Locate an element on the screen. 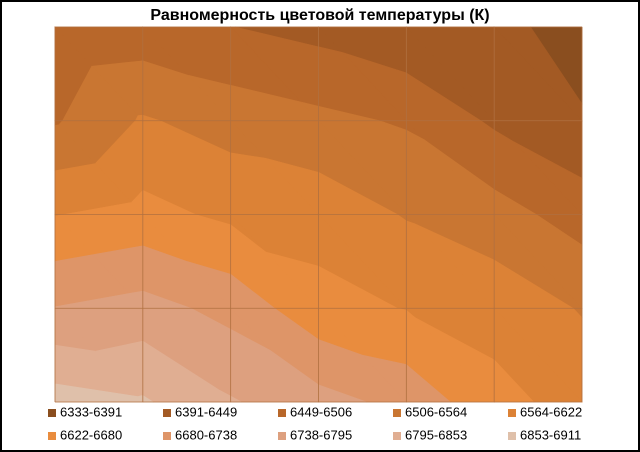  legend-label: 6738-6795 is located at coordinates (321, 434).